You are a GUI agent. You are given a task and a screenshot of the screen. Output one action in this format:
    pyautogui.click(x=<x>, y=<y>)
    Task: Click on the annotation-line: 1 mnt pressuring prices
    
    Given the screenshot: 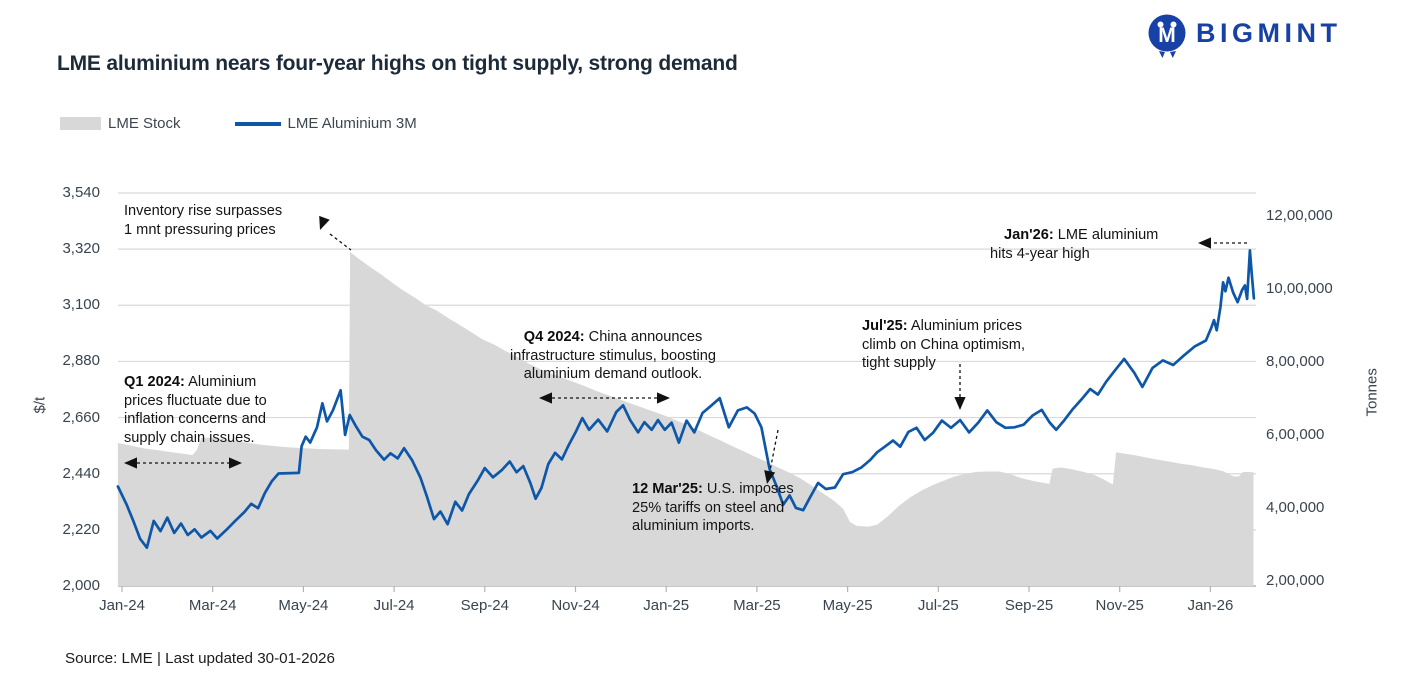 What is the action you would take?
    pyautogui.click(x=200, y=229)
    